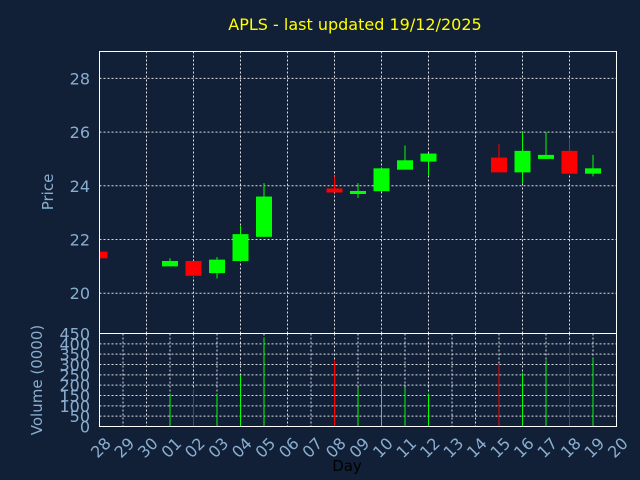 The height and width of the screenshot is (480, 640). I want to click on volume-tick-label: 150, so click(74, 396).